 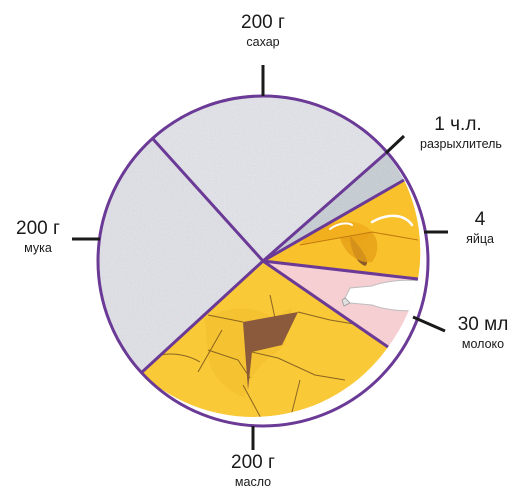 I want to click on baking-powder-label: 1 ч.л. разрыхлитель, so click(x=461, y=133).